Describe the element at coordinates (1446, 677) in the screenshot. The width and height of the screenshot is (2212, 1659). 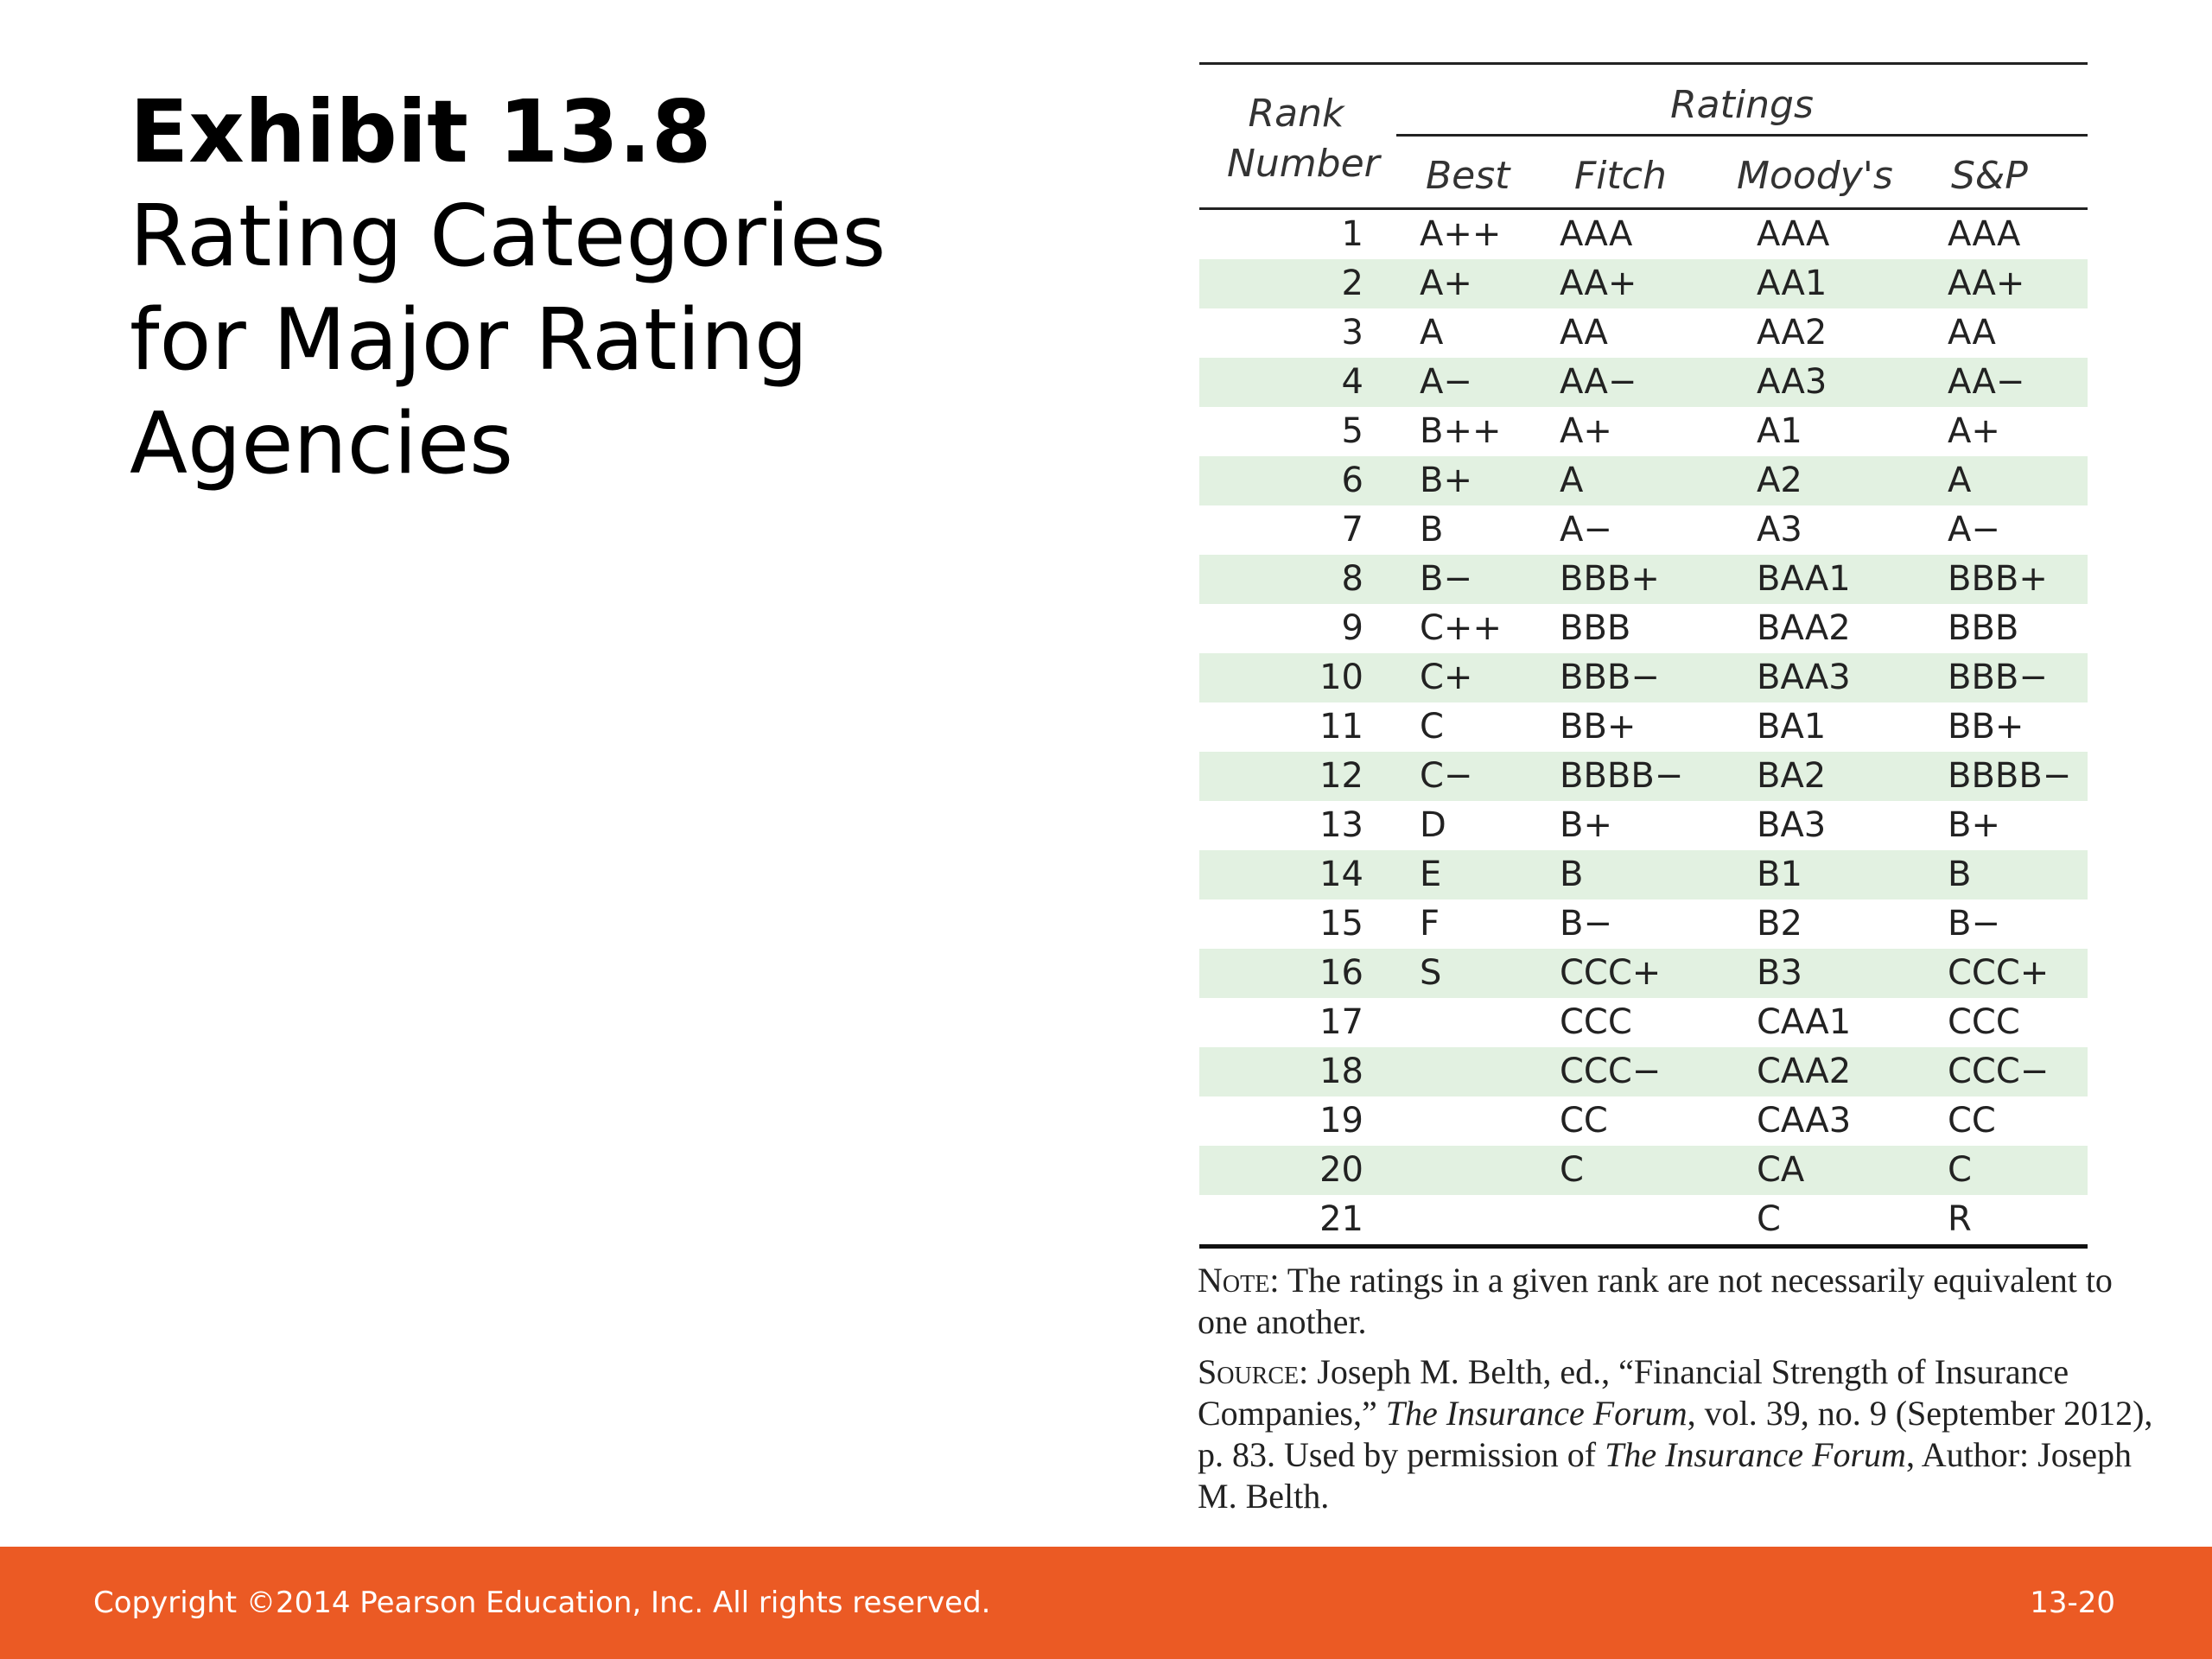
I see `best-cell: C+` at that location.